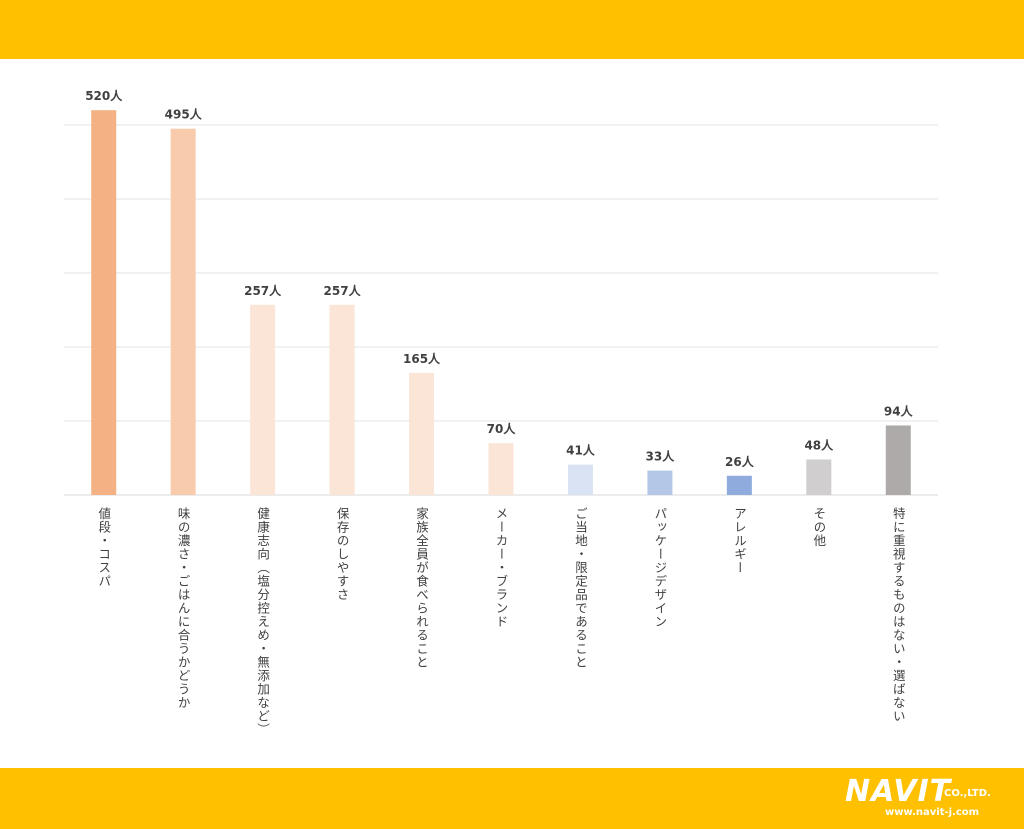 This screenshot has width=1024, height=829. What do you see at coordinates (932, 812) in the screenshot?
I see `logo-url: www.navit-j.com` at bounding box center [932, 812].